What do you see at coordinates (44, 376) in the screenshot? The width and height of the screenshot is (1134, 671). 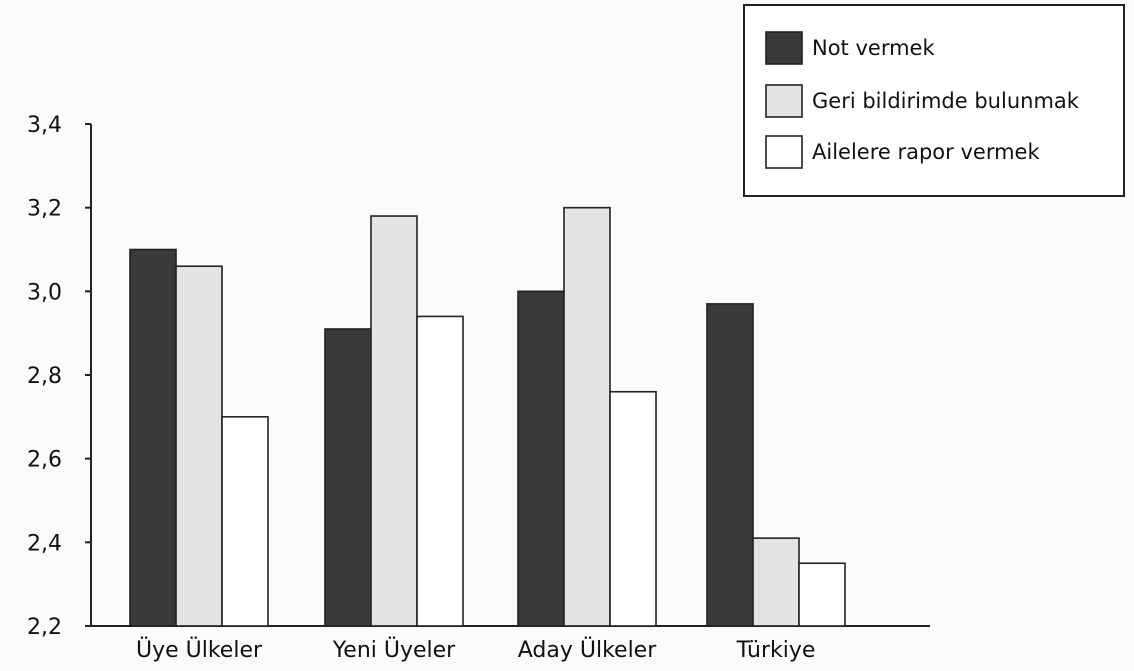 I see `y-tick-label: 2,8` at bounding box center [44, 376].